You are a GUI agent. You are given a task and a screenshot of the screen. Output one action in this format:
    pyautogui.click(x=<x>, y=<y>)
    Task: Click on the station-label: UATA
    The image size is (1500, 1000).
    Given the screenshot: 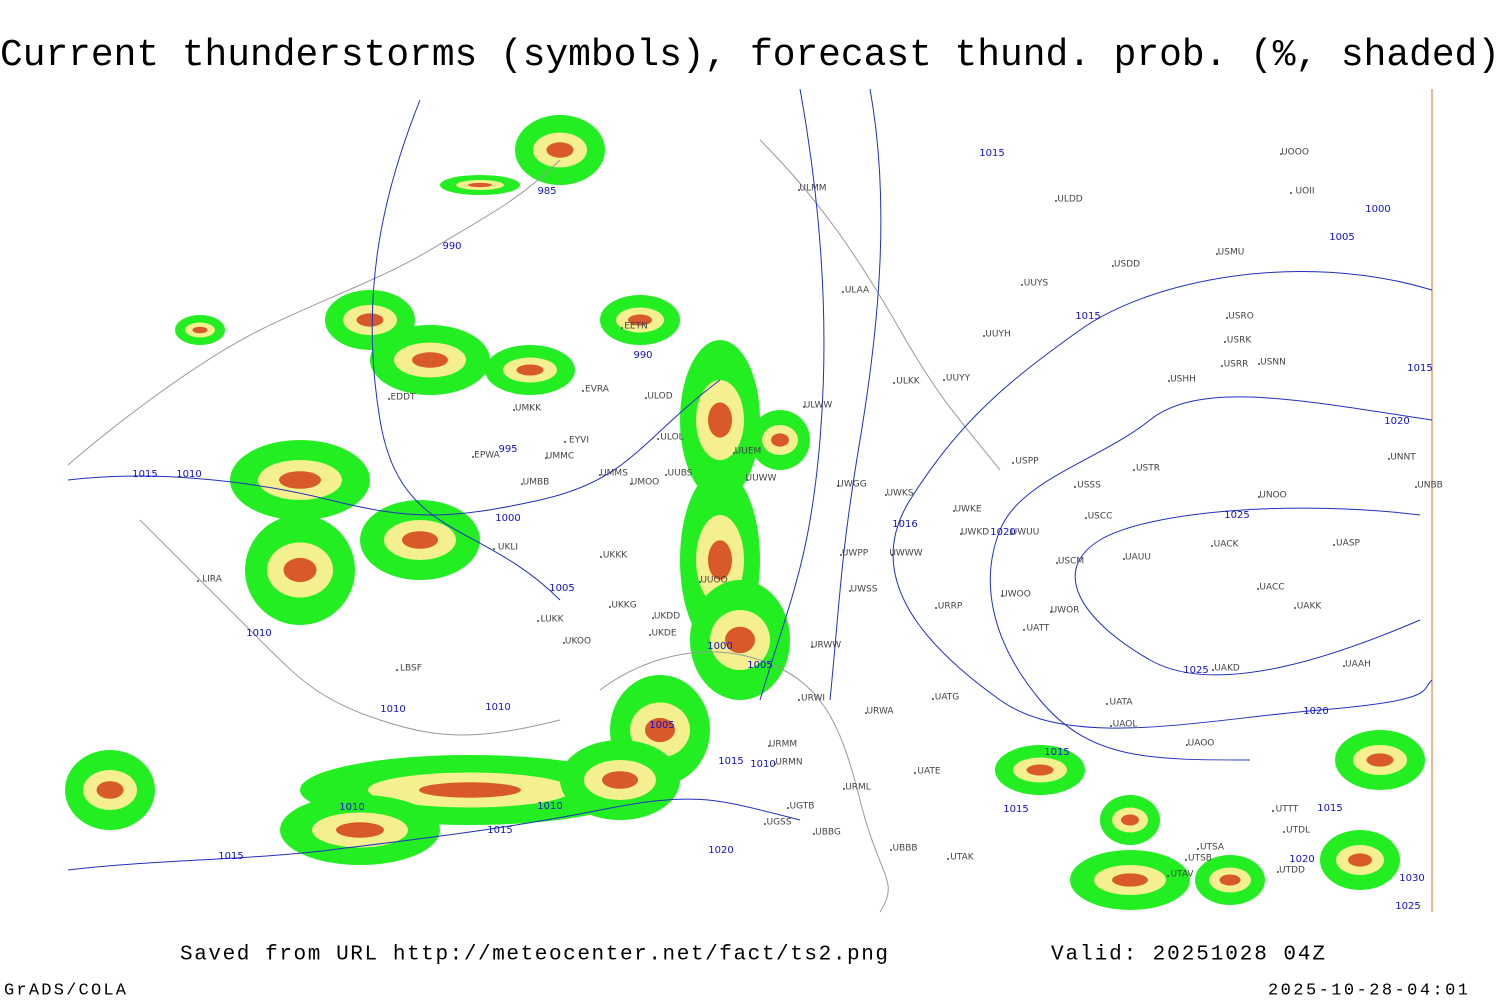 What is the action you would take?
    pyautogui.click(x=1121, y=703)
    